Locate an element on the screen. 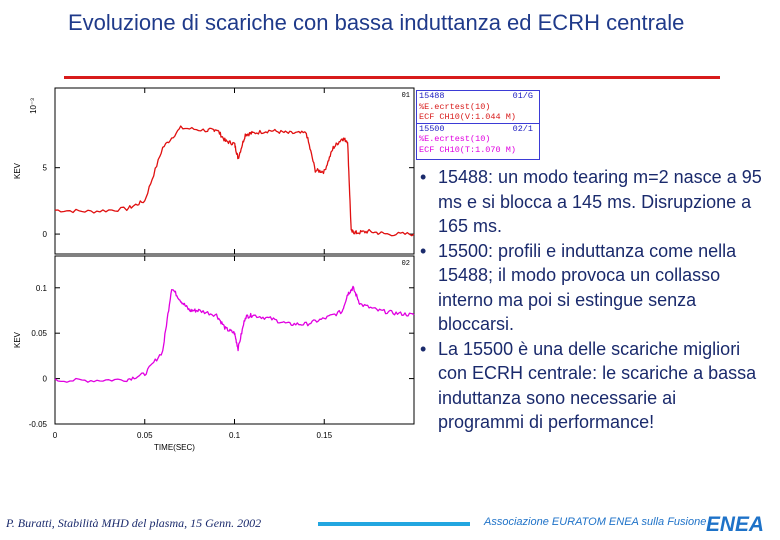  footer-divider is located at coordinates (394, 524).